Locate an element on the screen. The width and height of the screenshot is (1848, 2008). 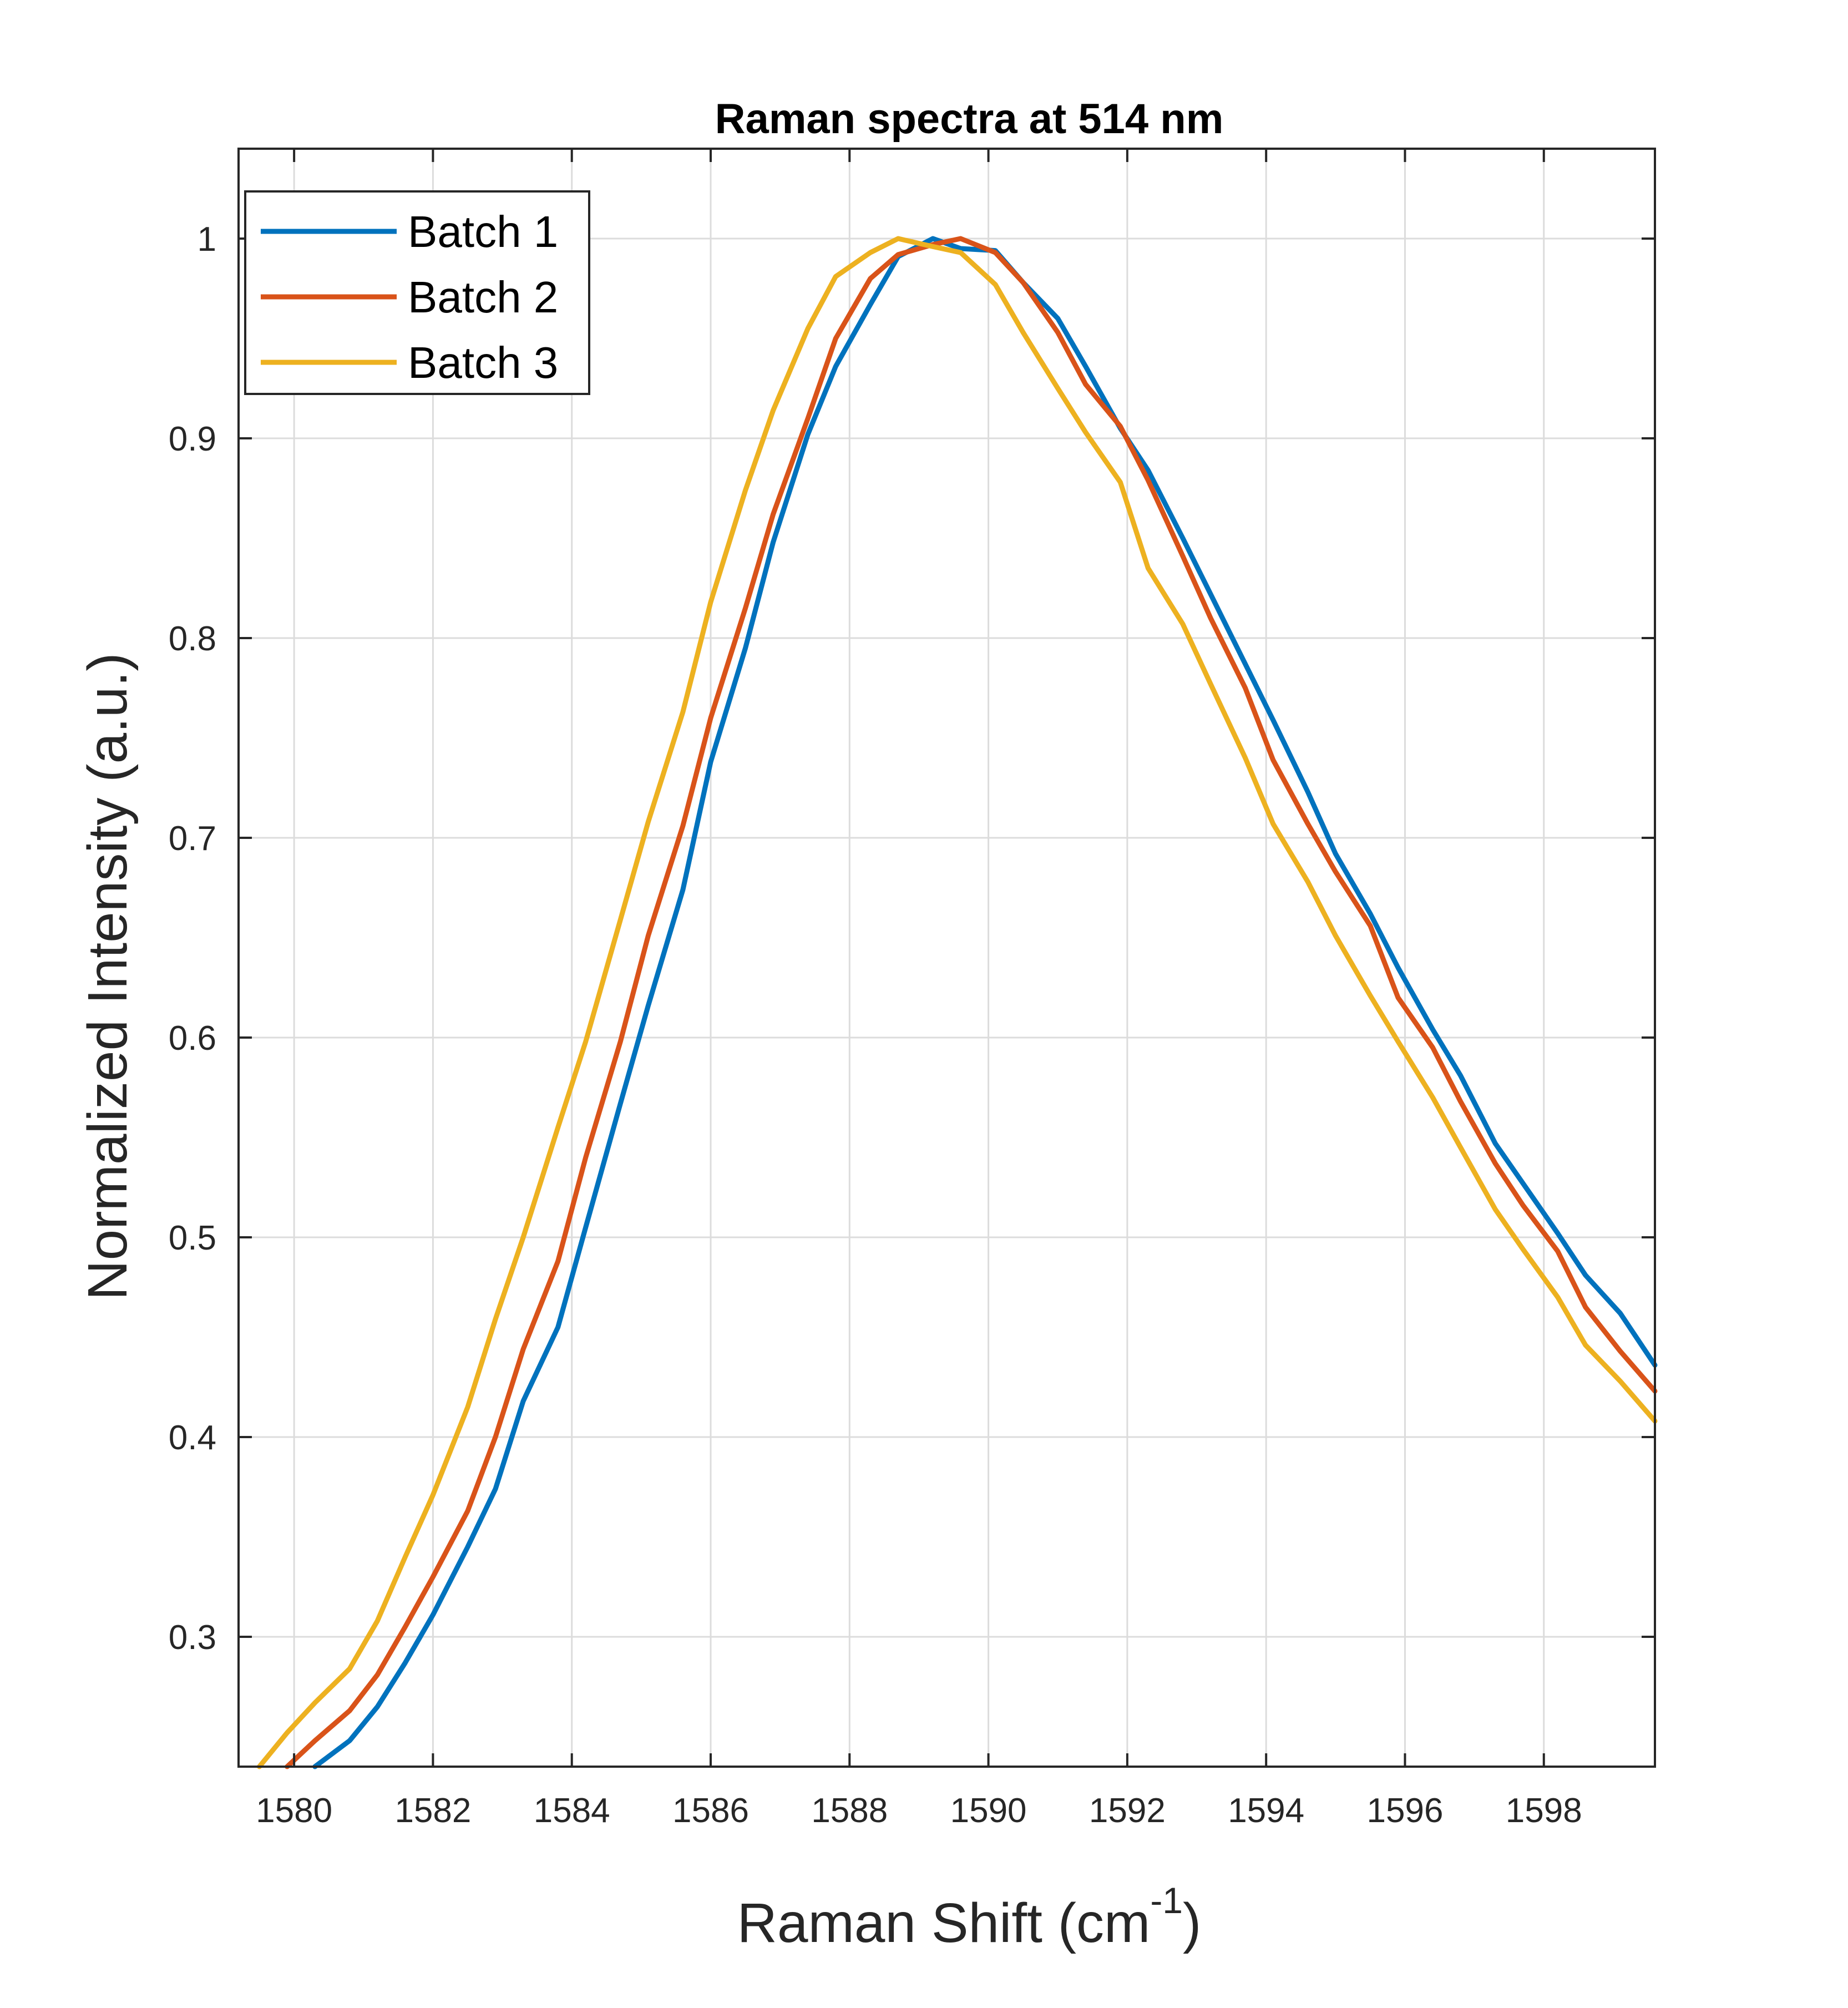
legend-label-batch-3: Batch 3 is located at coordinates (483, 362).